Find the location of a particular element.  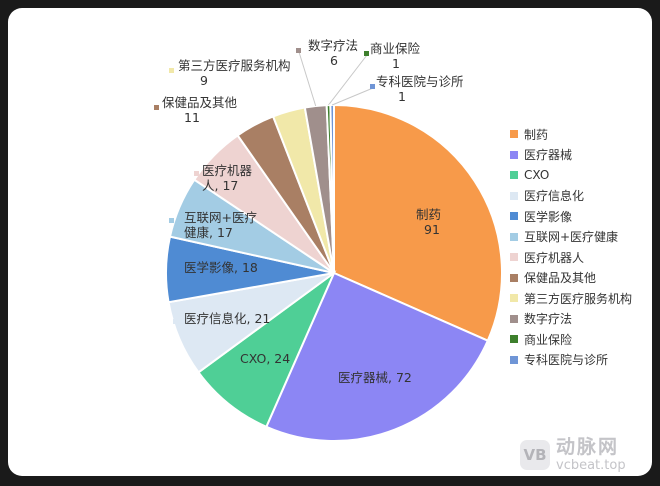

legend-item-7: 保健品及其他 is located at coordinates (571, 278).